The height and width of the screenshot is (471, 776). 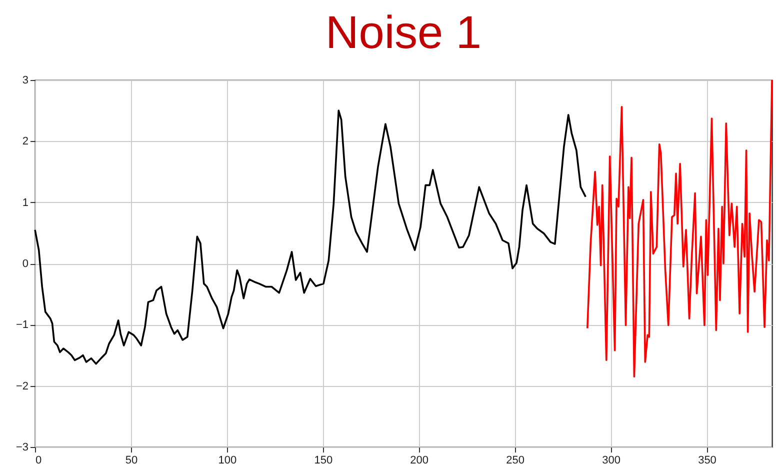 I want to click on chart-title: Noise 1, so click(x=404, y=32).